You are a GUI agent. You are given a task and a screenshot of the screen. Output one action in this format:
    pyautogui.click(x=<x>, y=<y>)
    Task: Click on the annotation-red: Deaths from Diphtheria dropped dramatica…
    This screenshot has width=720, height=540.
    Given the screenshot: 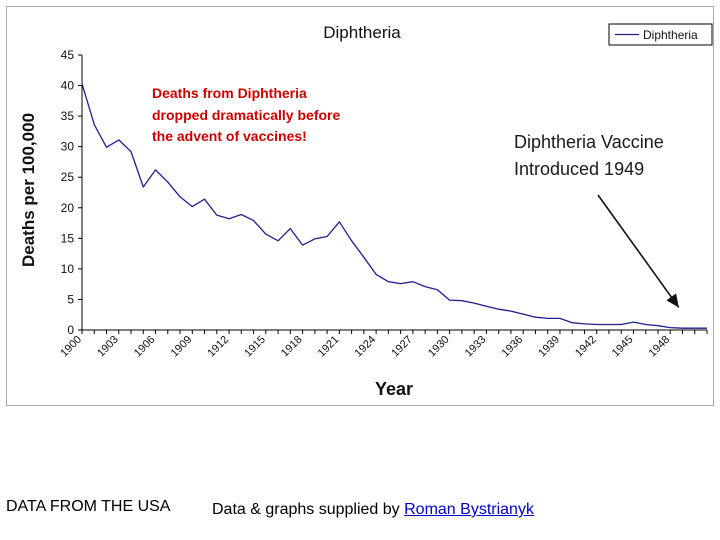 What is the action you would take?
    pyautogui.click(x=248, y=114)
    